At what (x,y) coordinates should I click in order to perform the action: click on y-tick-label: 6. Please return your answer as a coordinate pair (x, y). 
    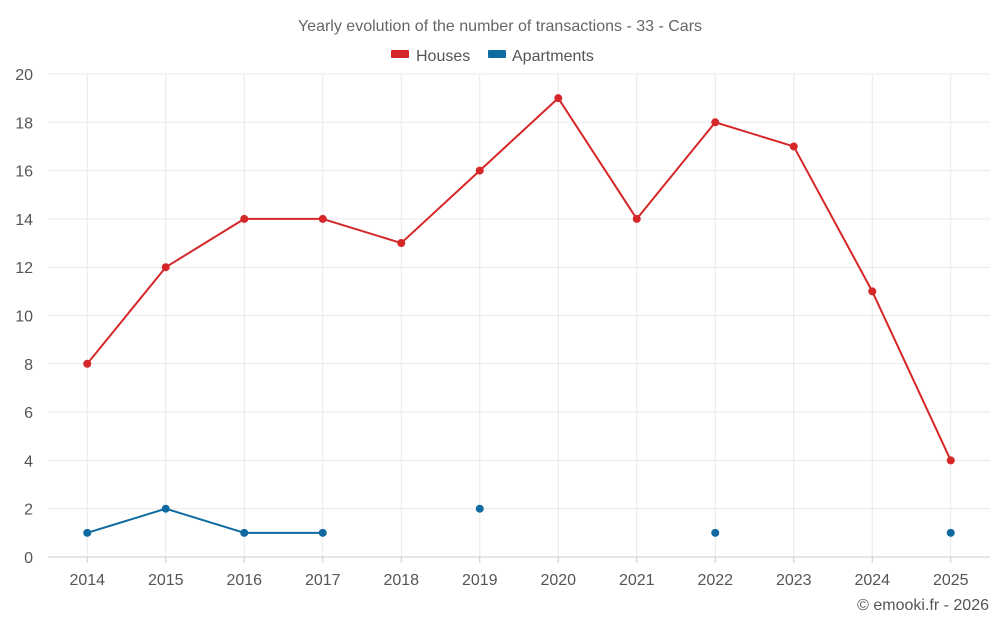
    Looking at the image, I should click on (28, 413).